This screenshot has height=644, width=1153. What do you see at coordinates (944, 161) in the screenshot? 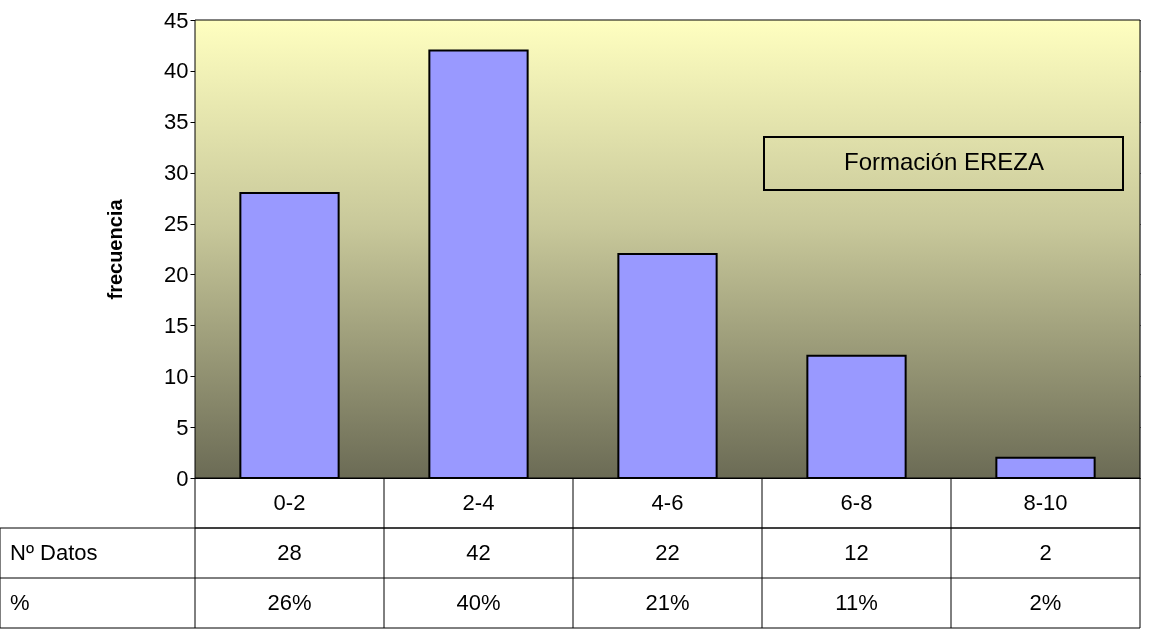
I see `annotation: Formación EREZA` at bounding box center [944, 161].